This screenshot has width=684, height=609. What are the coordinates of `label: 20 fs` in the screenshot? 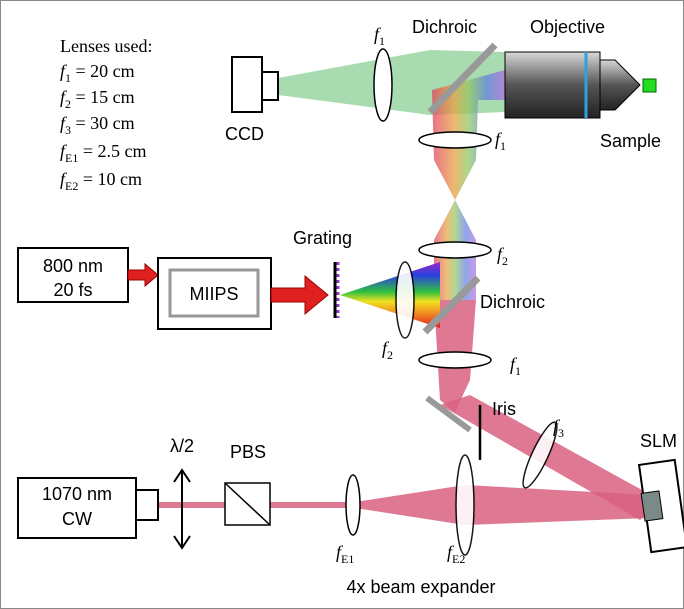 It's located at (72, 290).